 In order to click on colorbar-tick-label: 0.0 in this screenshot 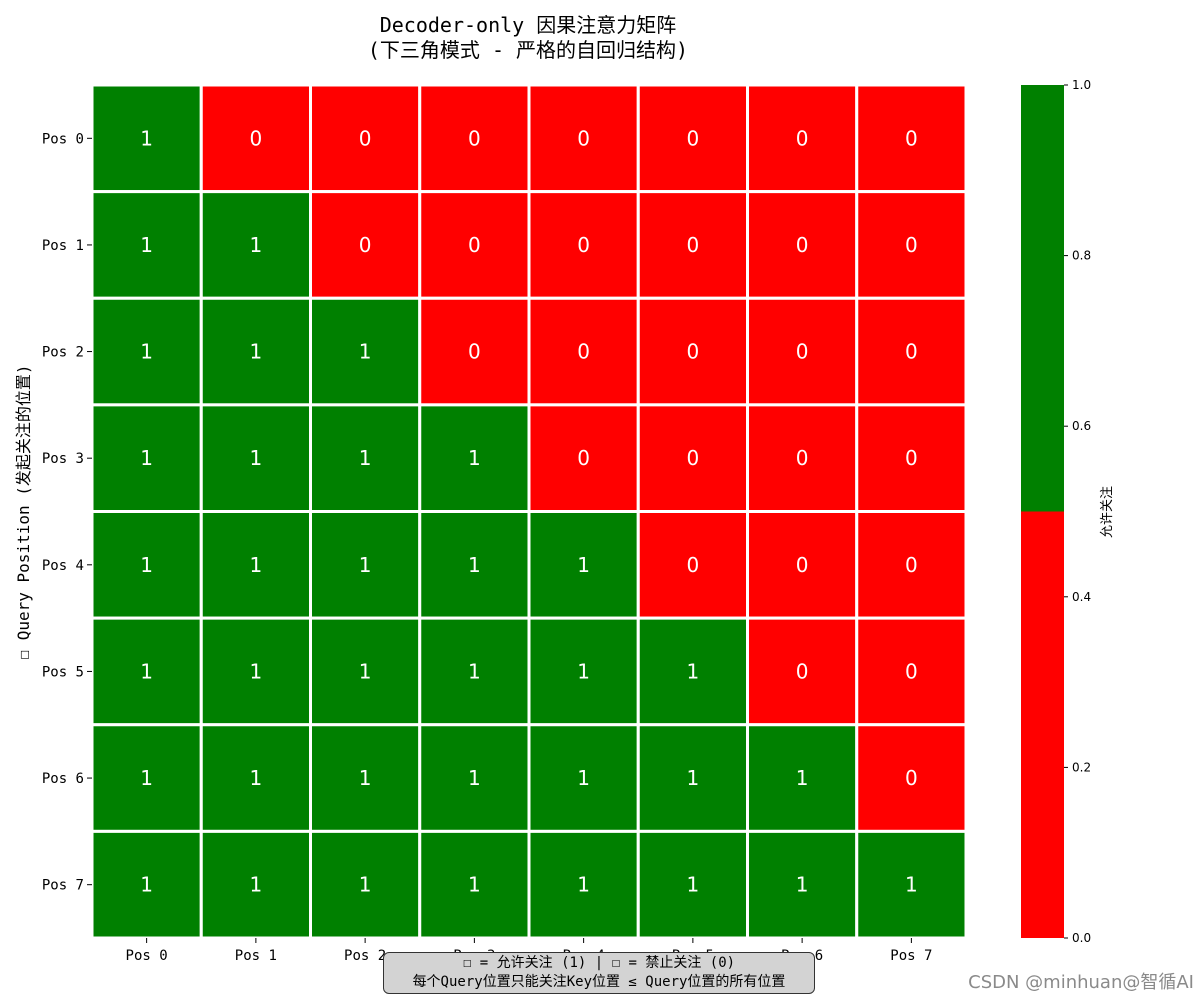, I will do `click(1081, 938)`.